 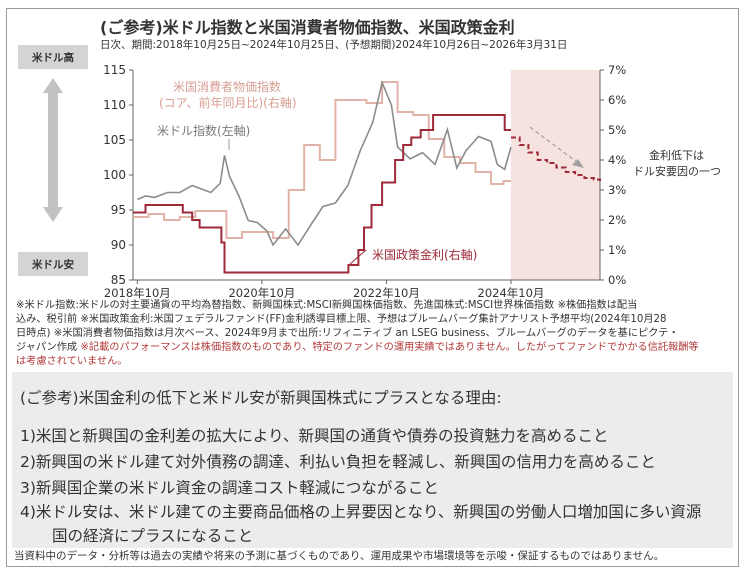 I want to click on y-right-tick-label: 1%, so click(x=617, y=250).